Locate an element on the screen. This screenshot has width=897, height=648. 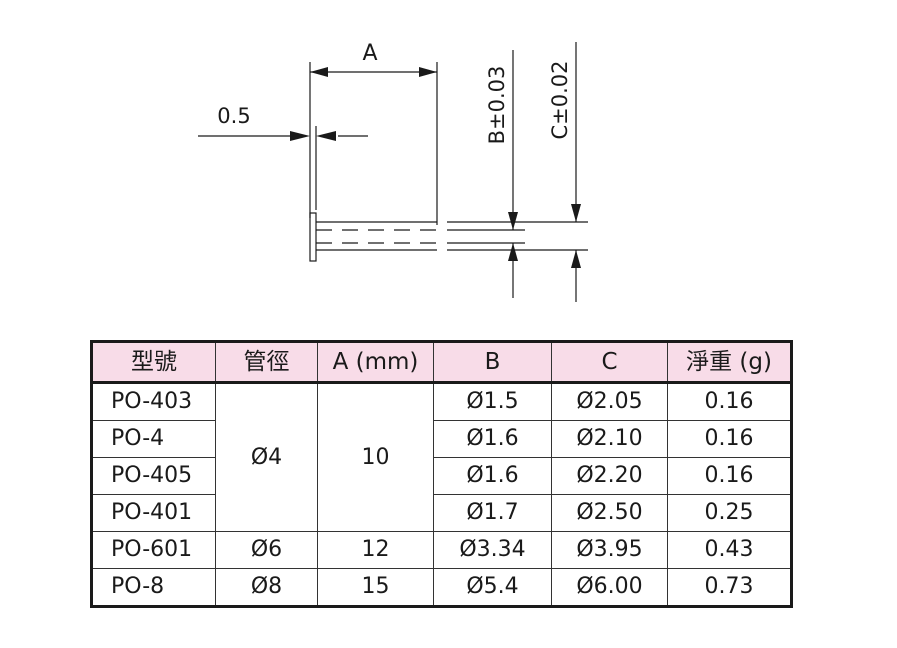
header-c: C is located at coordinates (609, 362).